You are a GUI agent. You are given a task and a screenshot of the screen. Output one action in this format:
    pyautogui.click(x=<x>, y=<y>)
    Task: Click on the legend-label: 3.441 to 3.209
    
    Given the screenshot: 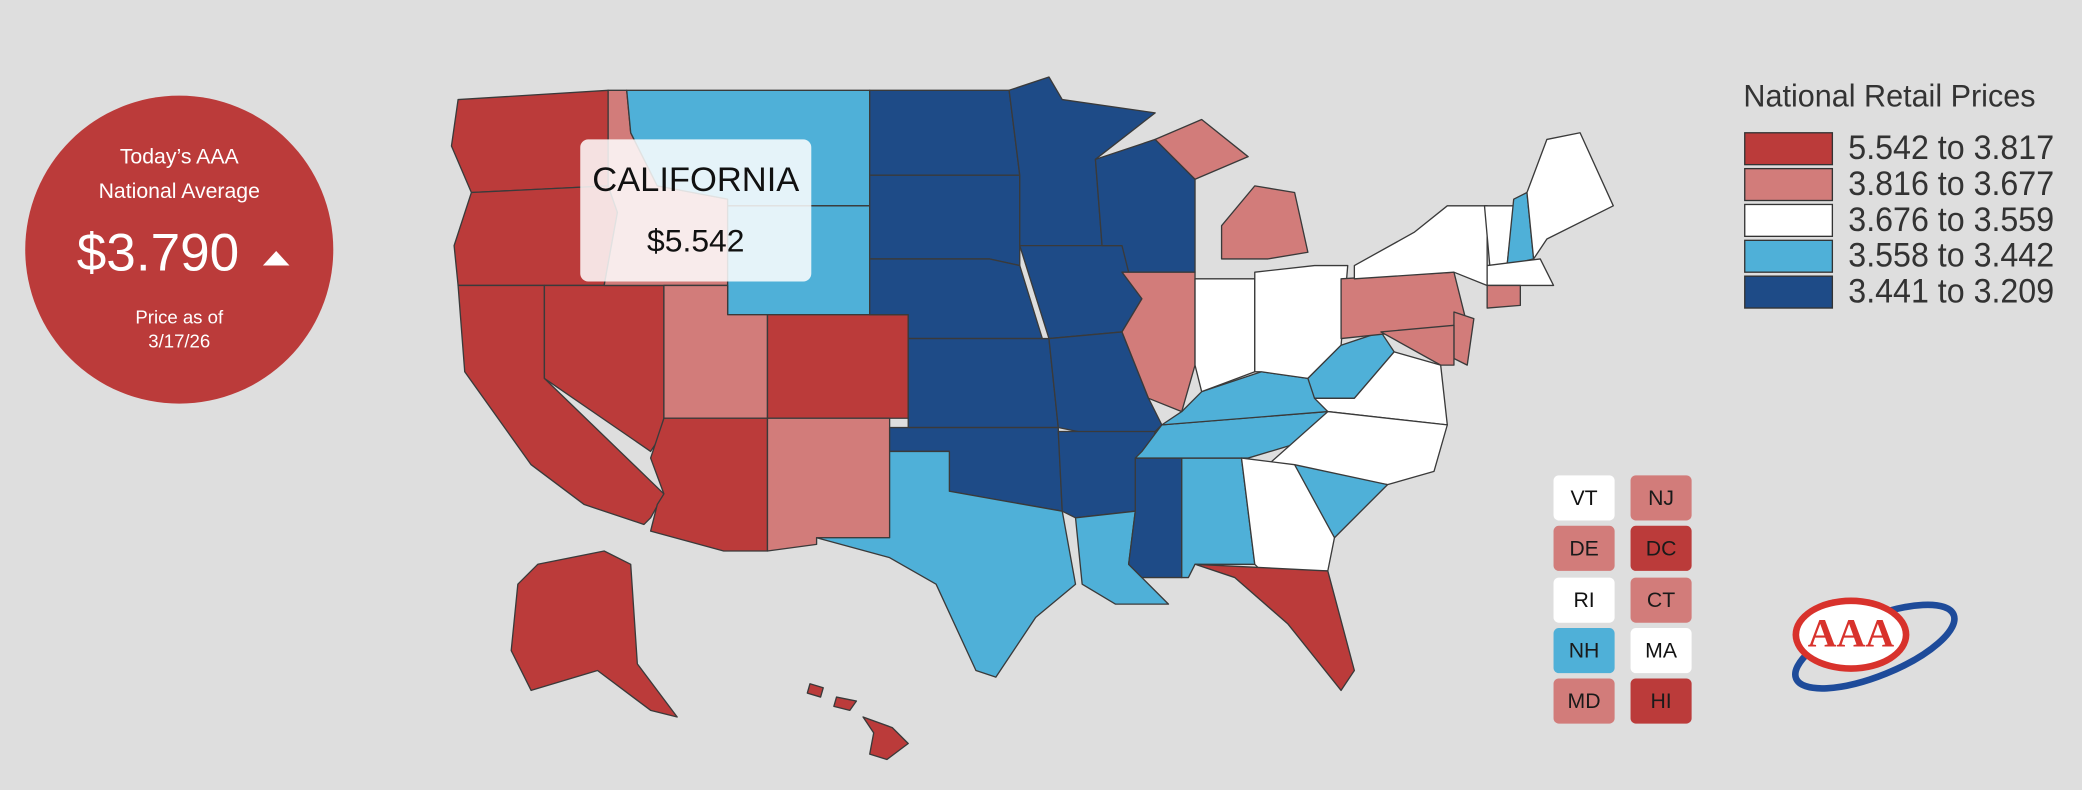 What is the action you would take?
    pyautogui.click(x=1951, y=292)
    